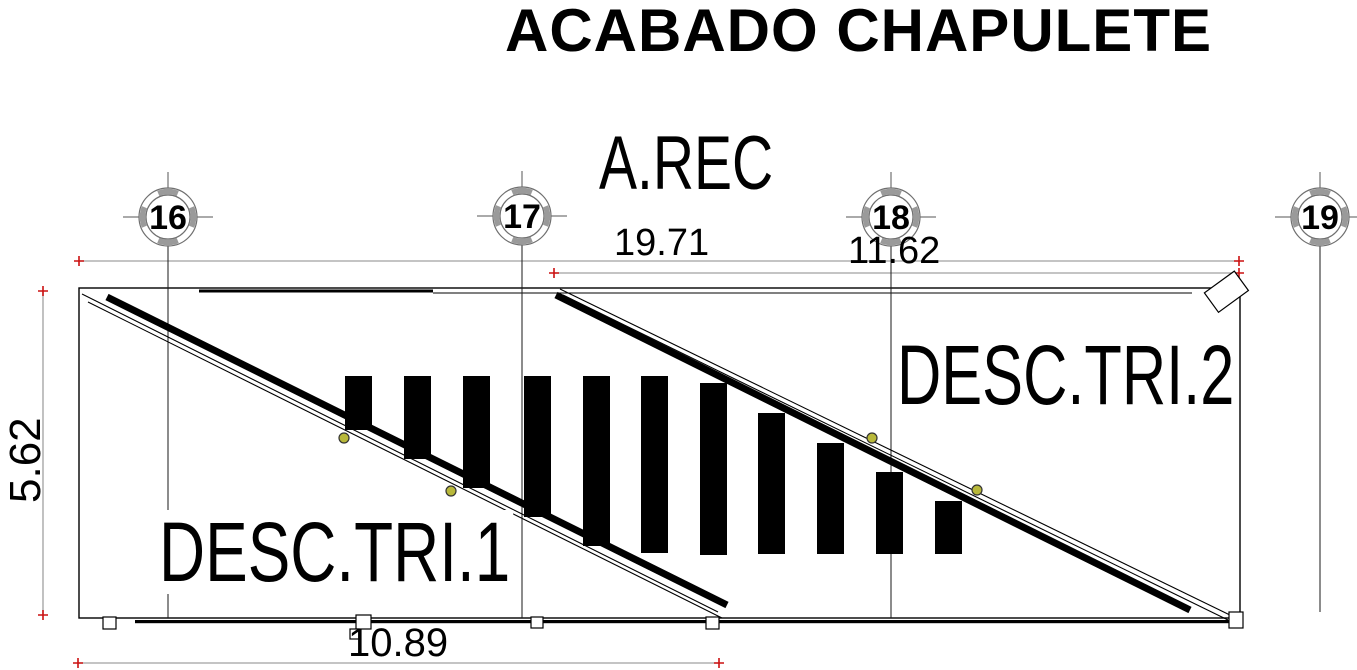 This screenshot has width=1357, height=670. I want to click on dimension-left-height: 5.62, so click(25, 460).